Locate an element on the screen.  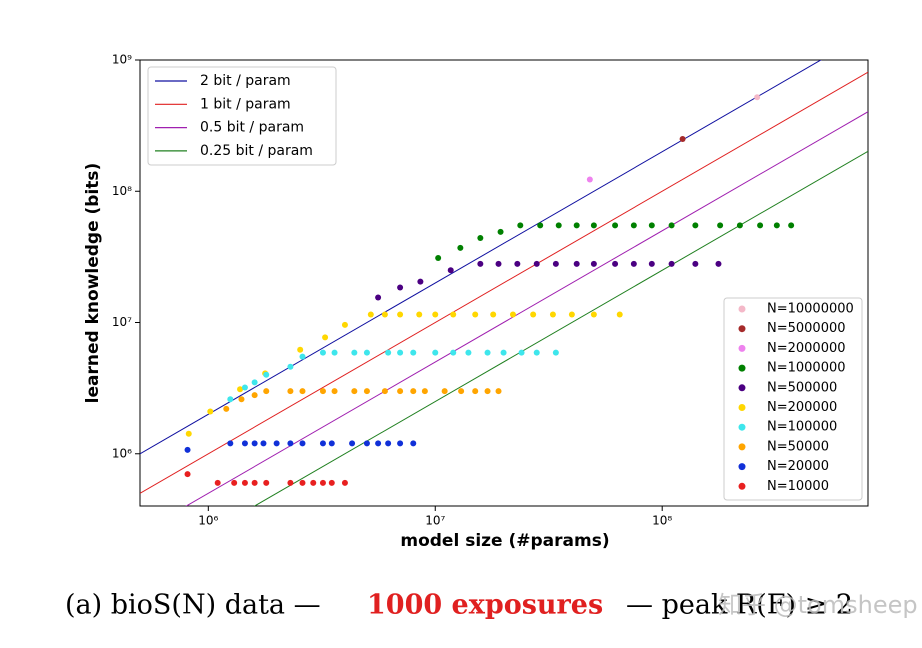
x-tick-label: 10⁶ is located at coordinates (208, 521).